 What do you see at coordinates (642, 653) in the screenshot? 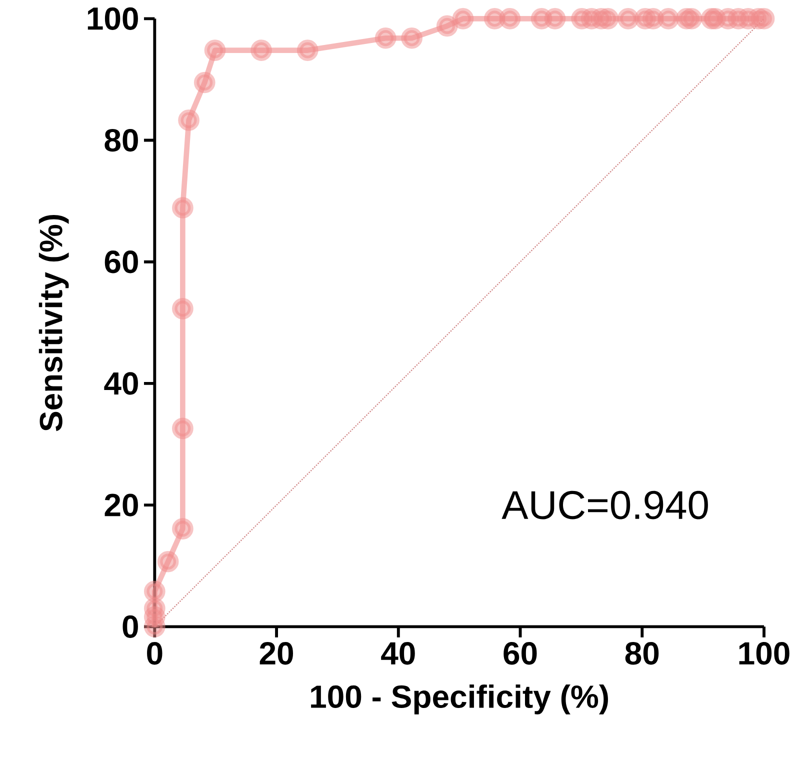
I see `x-tick-label: 80` at bounding box center [642, 653].